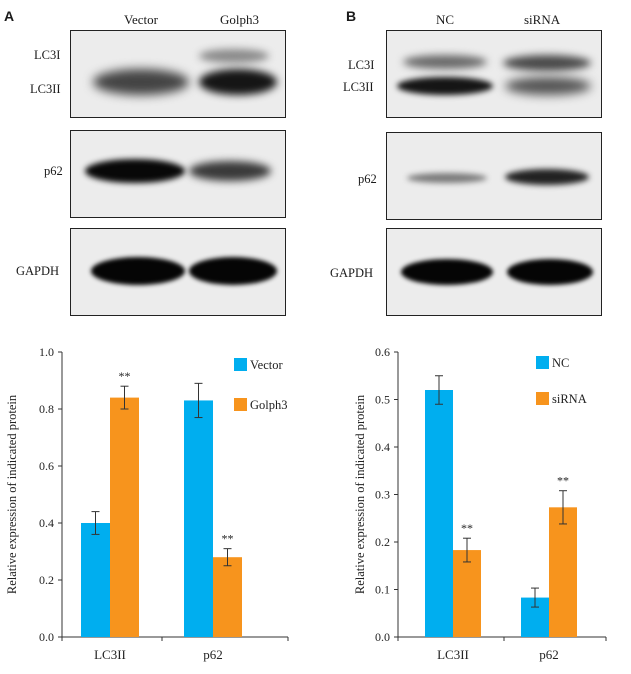 Image resolution: width=631 pixels, height=674 pixels. I want to click on band-p62-sirna, so click(547, 177).